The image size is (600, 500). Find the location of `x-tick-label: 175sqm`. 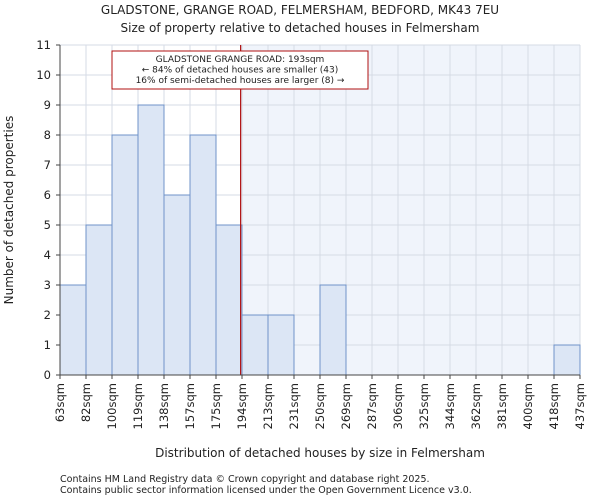

x-tick-label: 175sqm is located at coordinates (216, 406).